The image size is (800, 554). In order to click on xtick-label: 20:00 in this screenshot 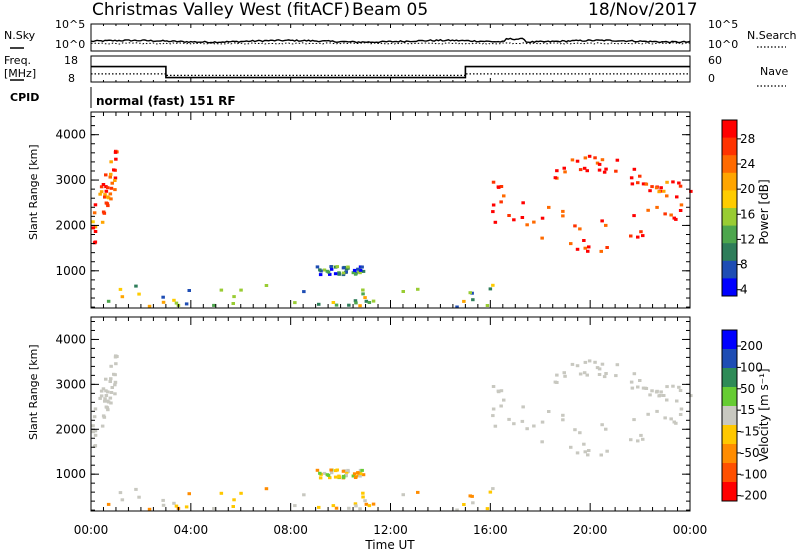, I will do `click(590, 530)`.